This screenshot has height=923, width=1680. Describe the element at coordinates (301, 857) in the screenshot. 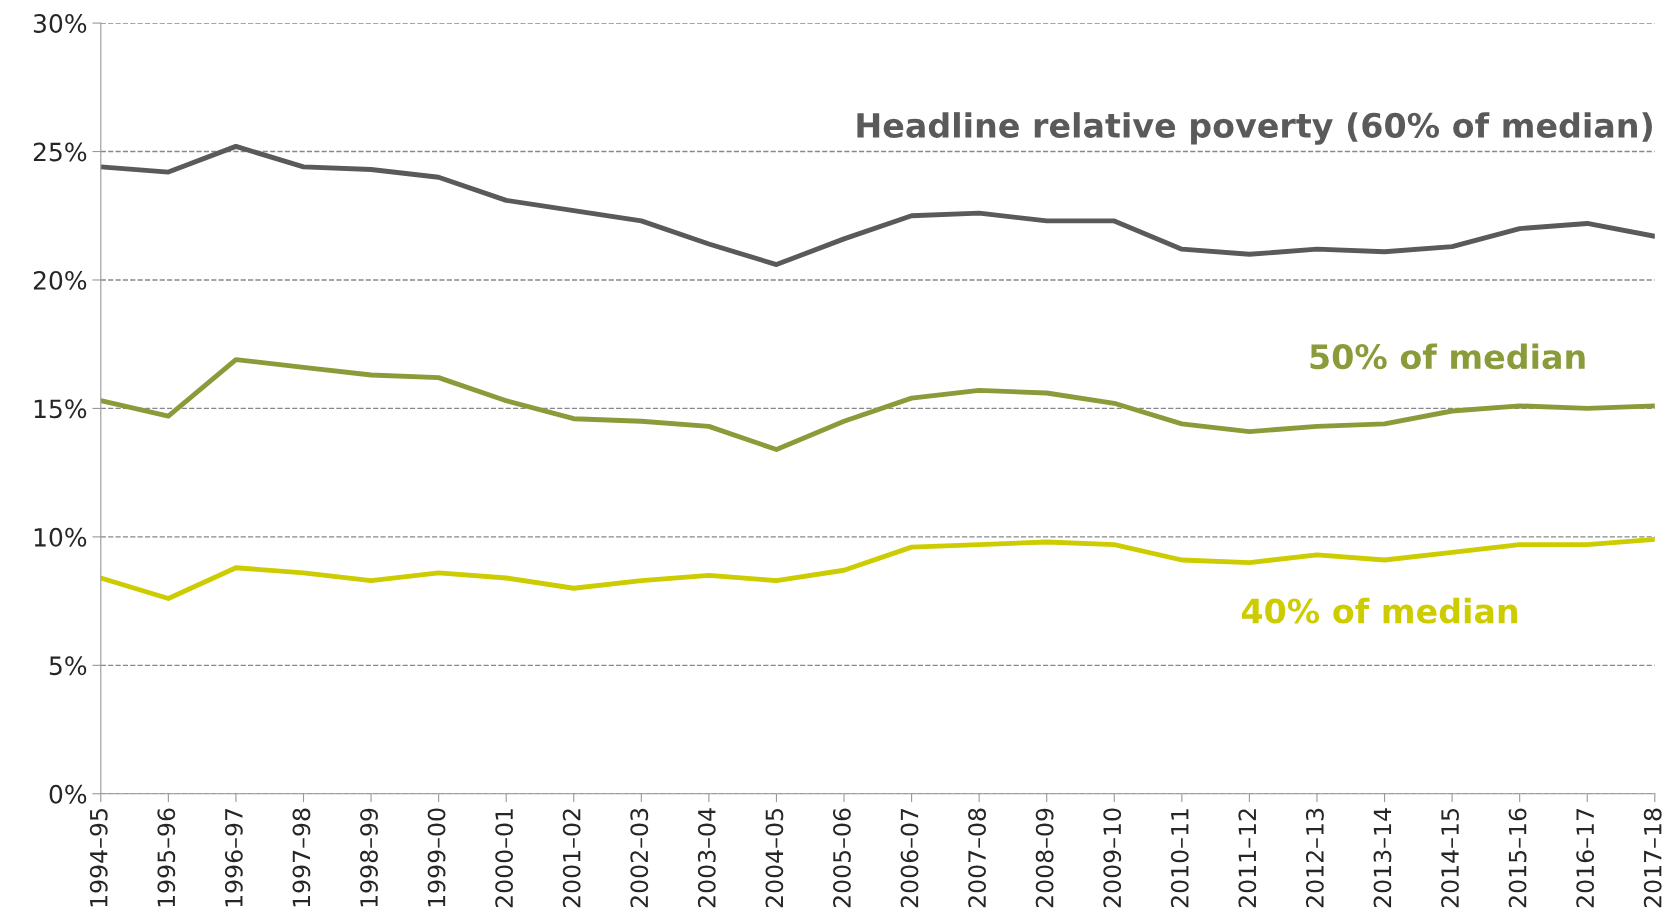

I see `x-tick-label: 1997–98` at that location.